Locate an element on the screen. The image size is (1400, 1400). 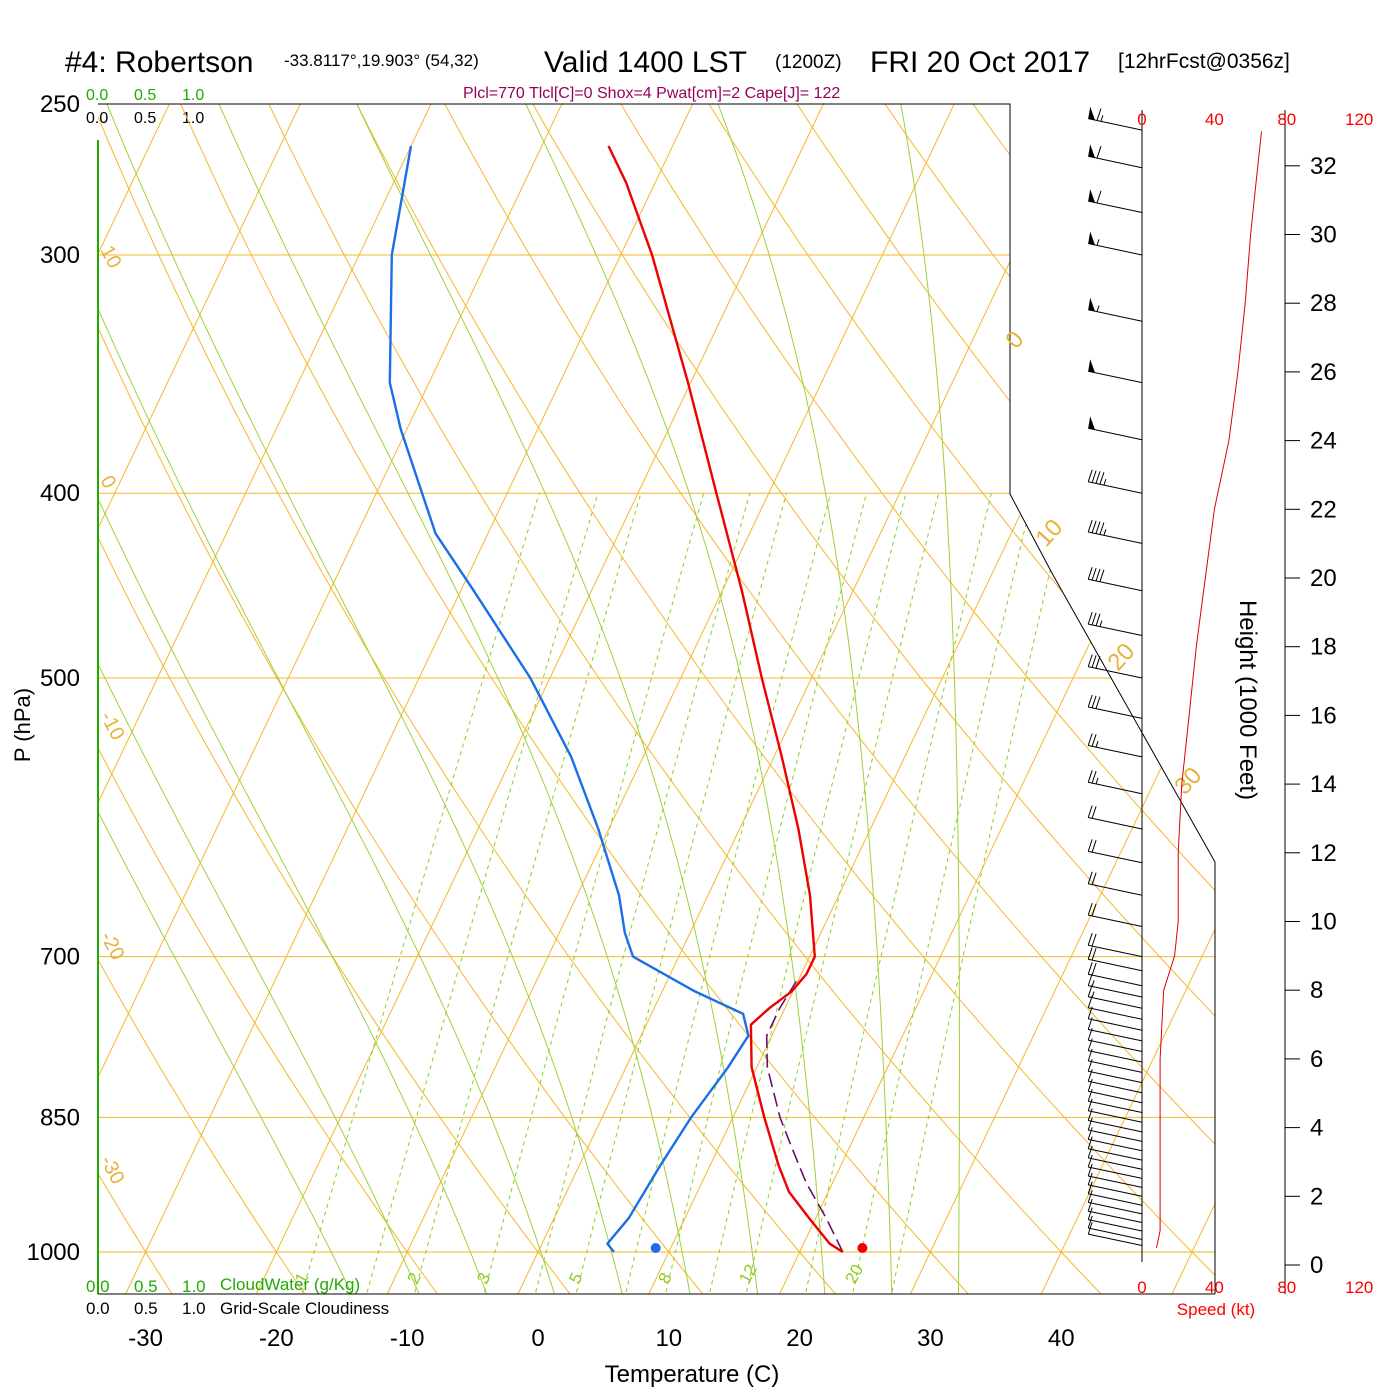
title-coords: -33.8117°,19.903° (54,32) is located at coordinates (381, 60).